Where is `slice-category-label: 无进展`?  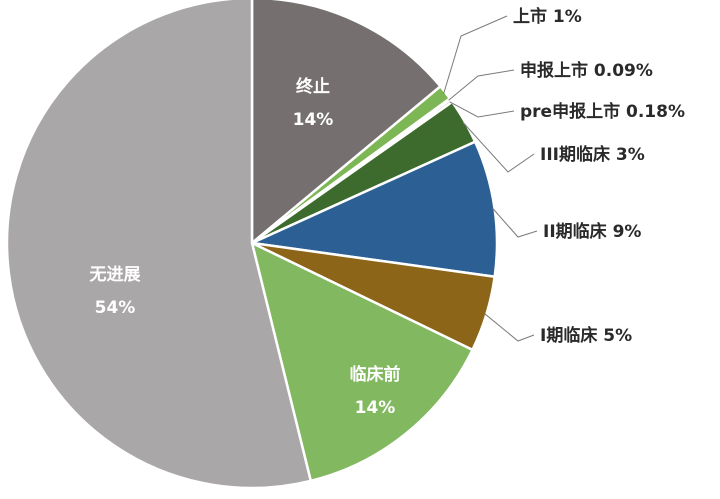
slice-category-label: 无进展 is located at coordinates (115, 275).